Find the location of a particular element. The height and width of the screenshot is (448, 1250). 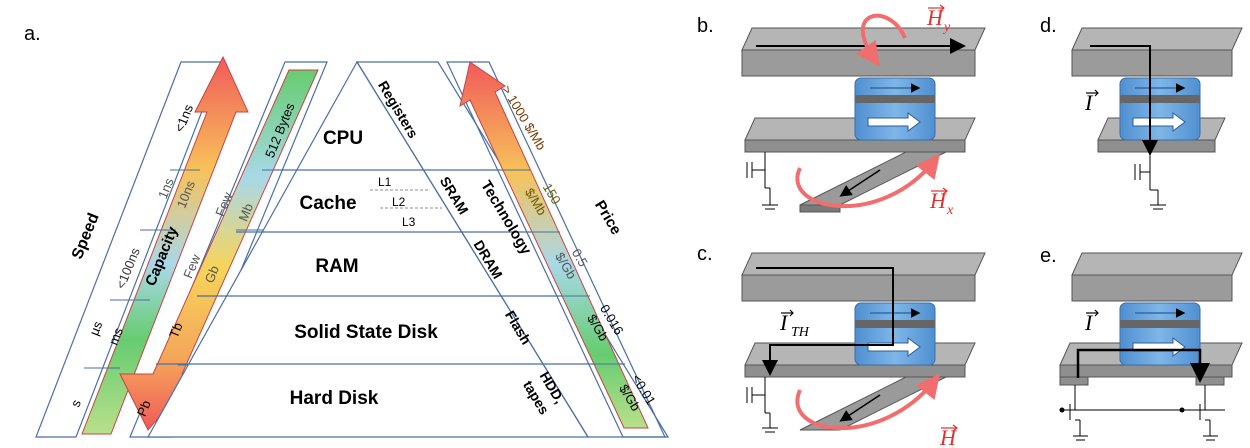

panel-label-a: a. is located at coordinates (32, 34).